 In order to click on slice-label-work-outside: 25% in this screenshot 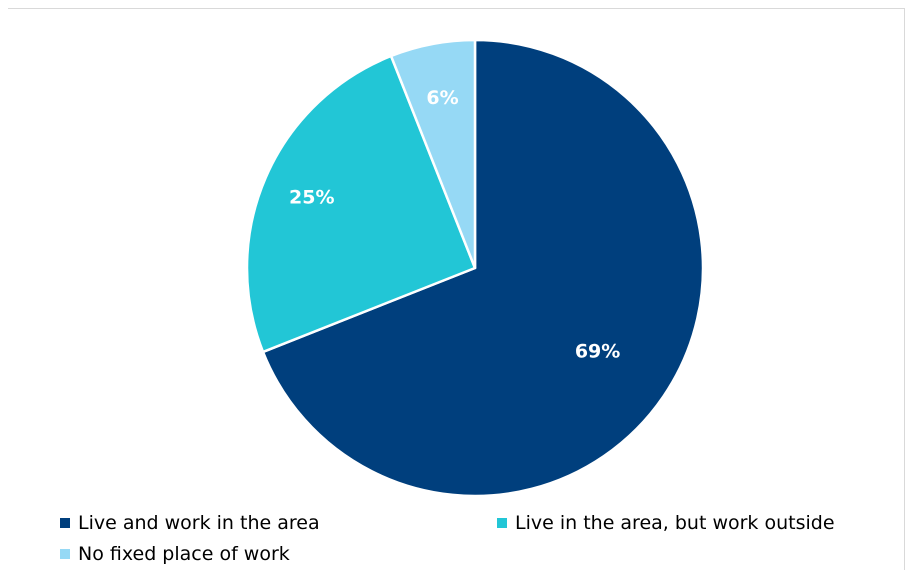, I will do `click(311, 197)`.